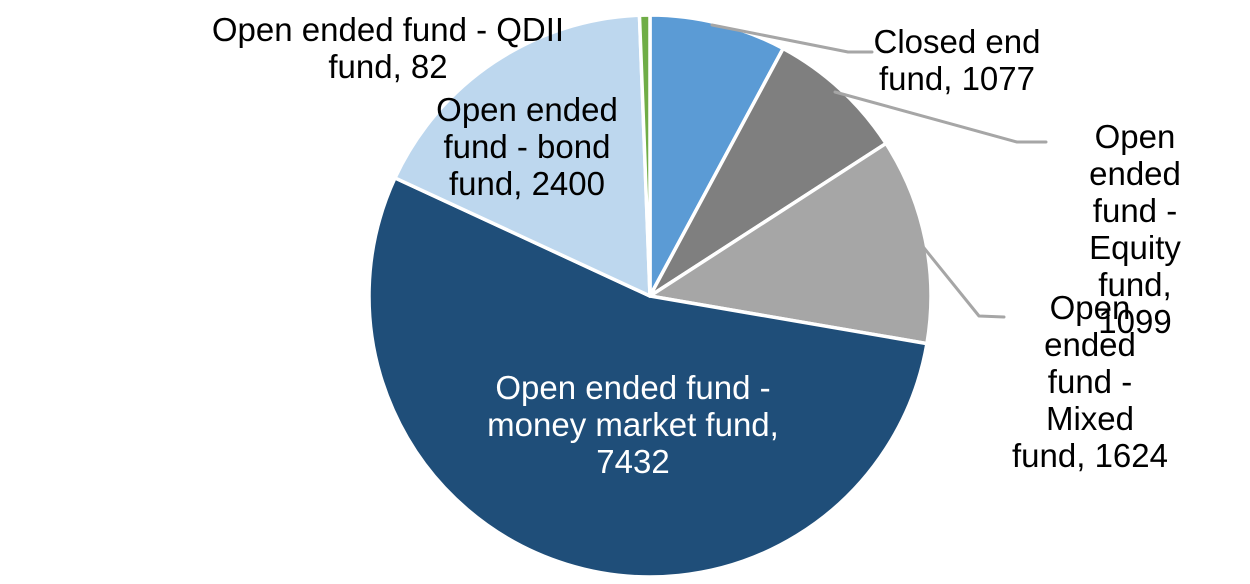 This screenshot has height=584, width=1250. I want to click on data-label-qdii-fund: Open ended fund - QDII fund, 82, so click(388, 48).